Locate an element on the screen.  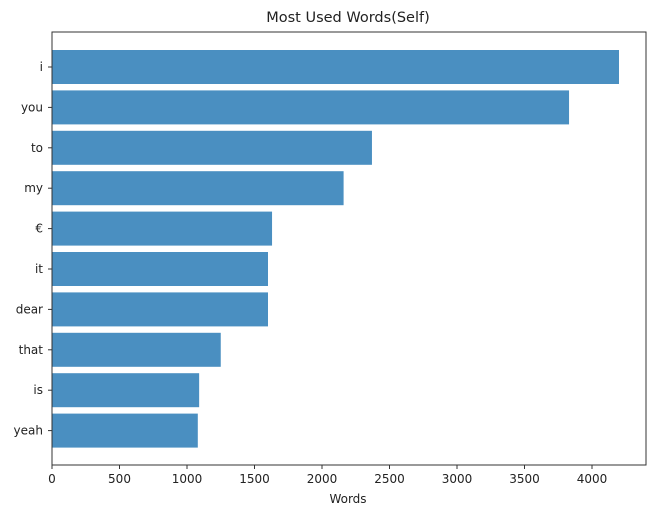
y-tick-label-5: it is located at coordinates (39, 269).